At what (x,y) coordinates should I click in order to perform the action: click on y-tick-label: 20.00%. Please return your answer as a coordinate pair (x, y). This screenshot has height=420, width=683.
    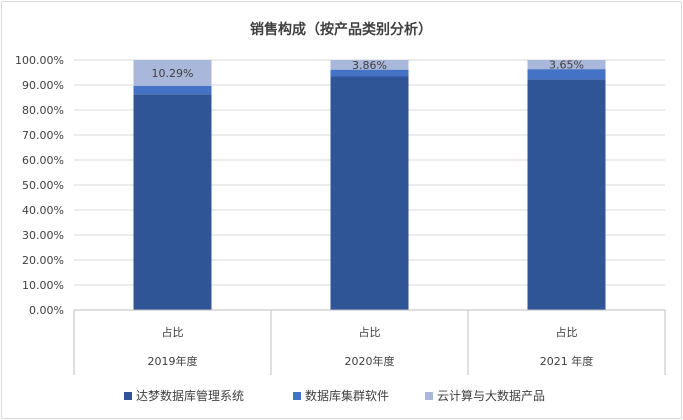
    Looking at the image, I should click on (43, 260).